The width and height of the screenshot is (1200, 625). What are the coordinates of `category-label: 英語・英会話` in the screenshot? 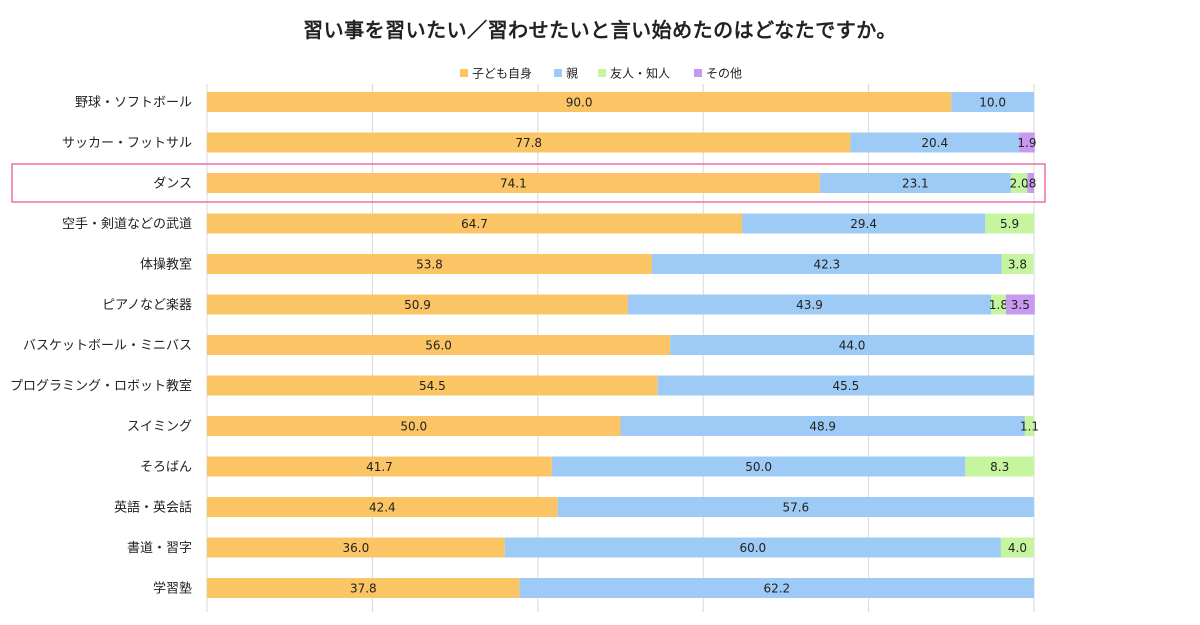 It's located at (153, 508).